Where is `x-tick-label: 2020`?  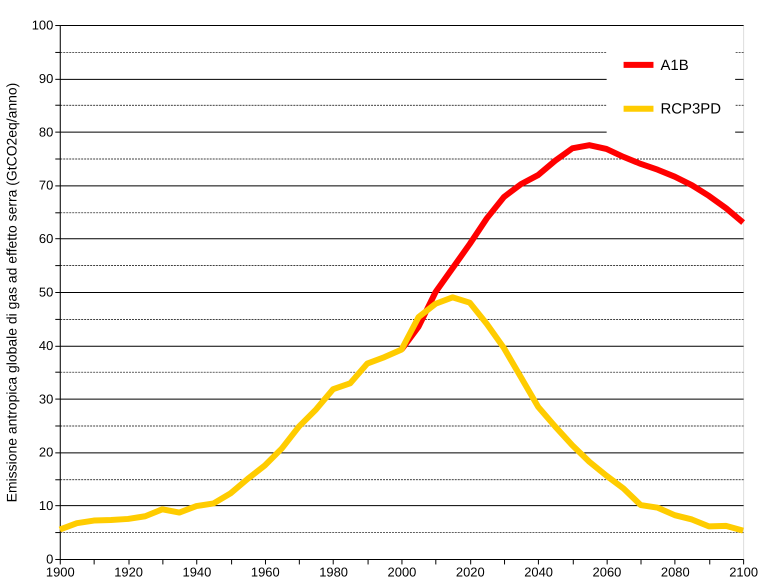
x-tick-label: 2020 is located at coordinates (470, 571).